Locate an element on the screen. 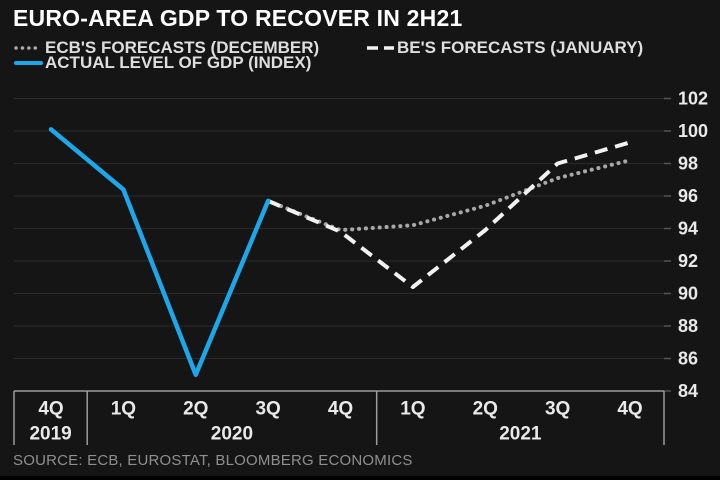 Image resolution: width=720 pixels, height=480 pixels. y-axis-label: 92 is located at coordinates (688, 261).